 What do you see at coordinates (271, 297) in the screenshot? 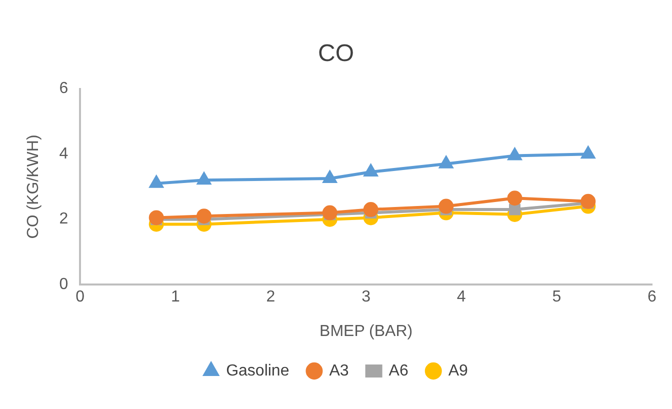
I see `x-tick-label: 2` at bounding box center [271, 297].